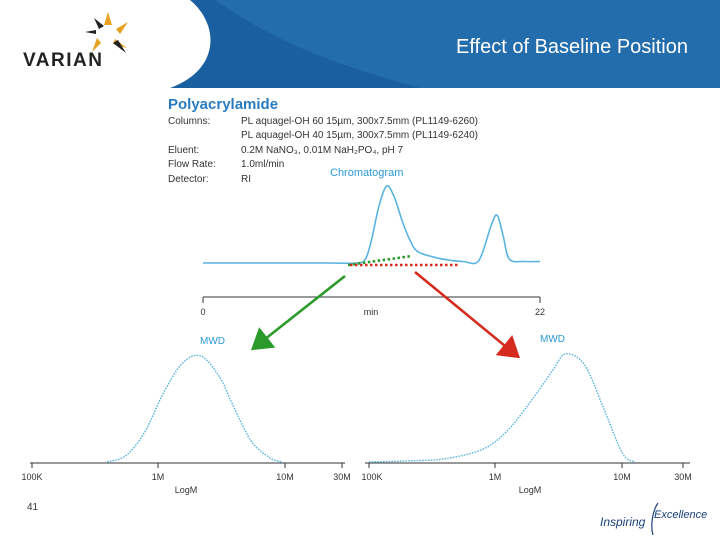 This screenshot has width=720, height=540. What do you see at coordinates (63, 60) in the screenshot?
I see `logo-wordmark: VARIAN` at bounding box center [63, 60].